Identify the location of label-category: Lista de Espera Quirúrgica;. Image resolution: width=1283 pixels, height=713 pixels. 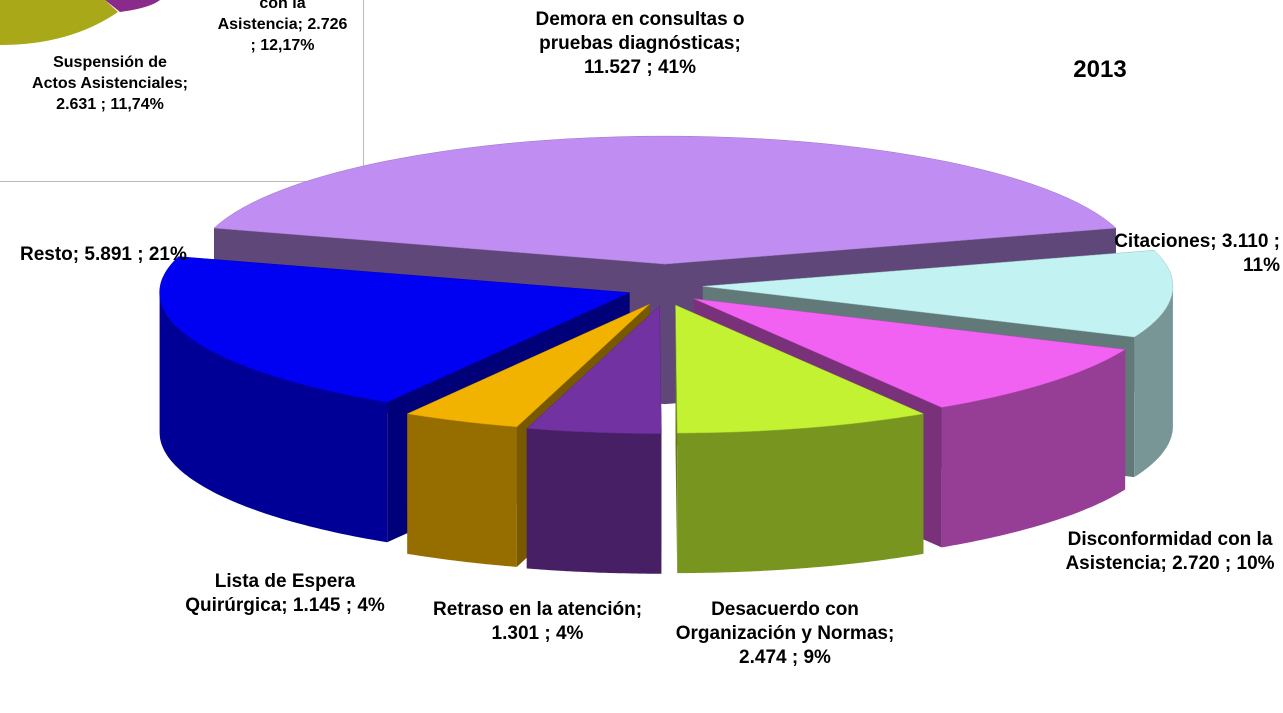
(270, 593).